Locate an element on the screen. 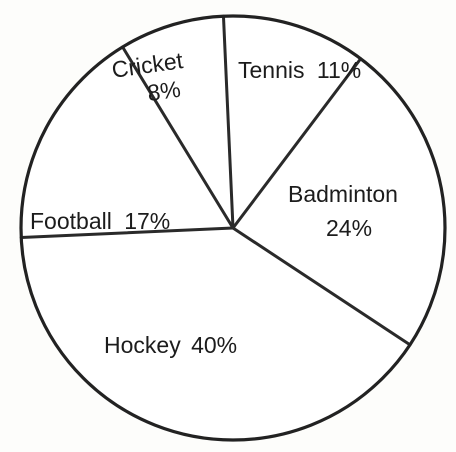 The width and height of the screenshot is (456, 452). slice-tennis is located at coordinates (292, 122).